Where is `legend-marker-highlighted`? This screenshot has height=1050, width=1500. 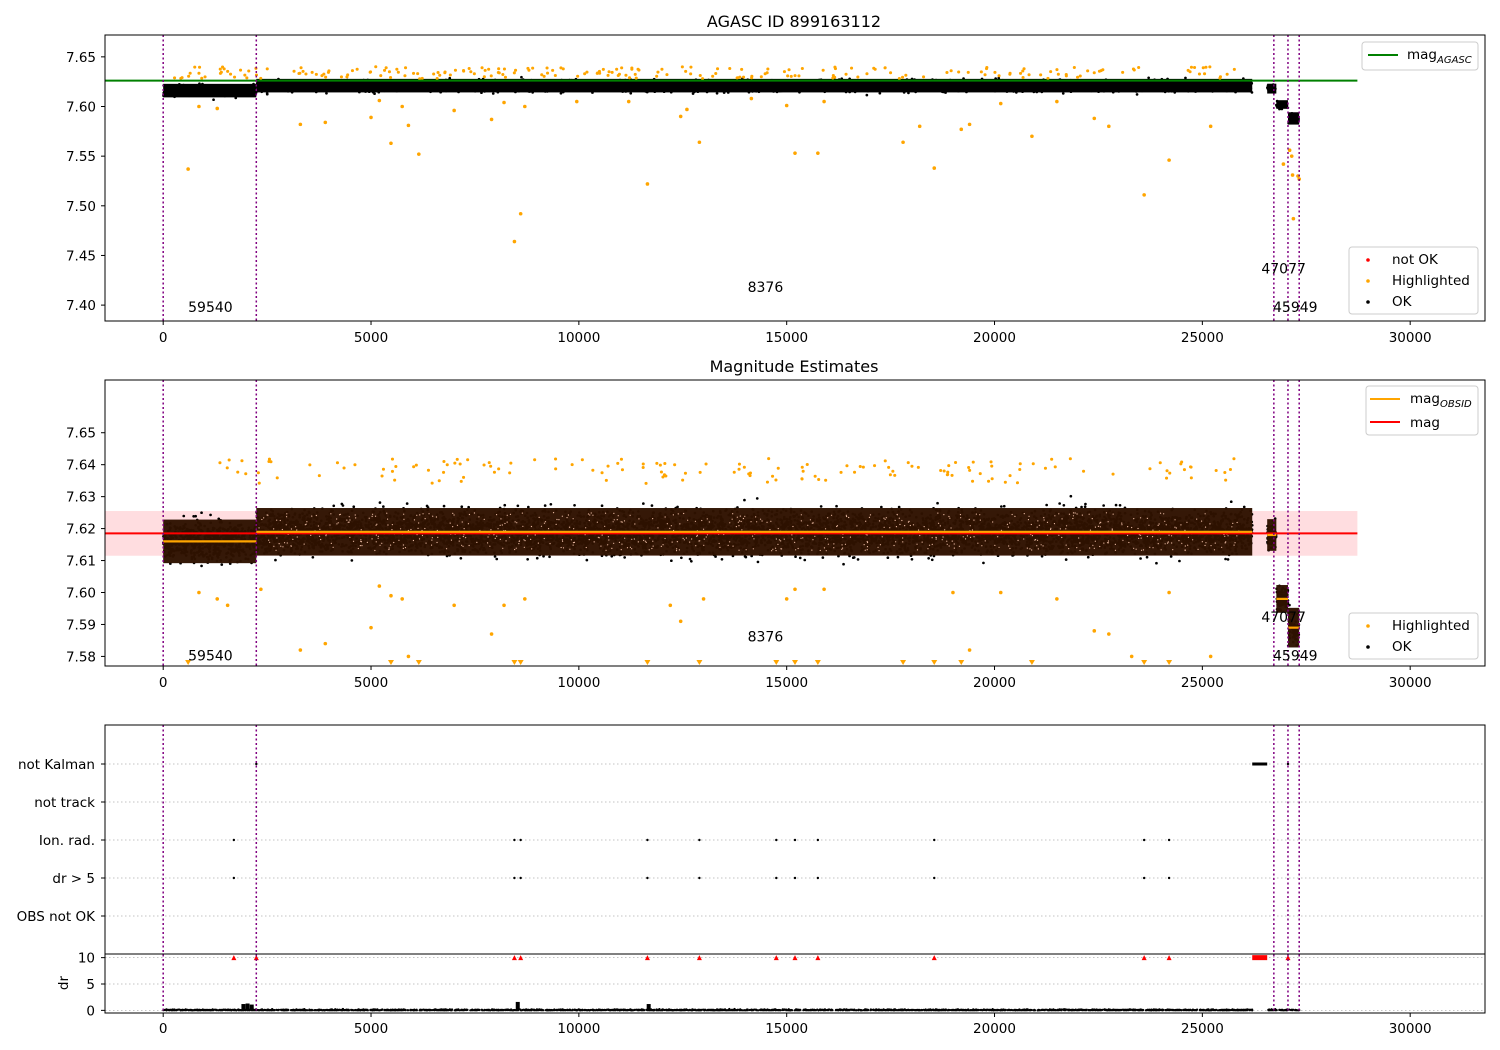 legend-marker-highlighted is located at coordinates (1368, 626).